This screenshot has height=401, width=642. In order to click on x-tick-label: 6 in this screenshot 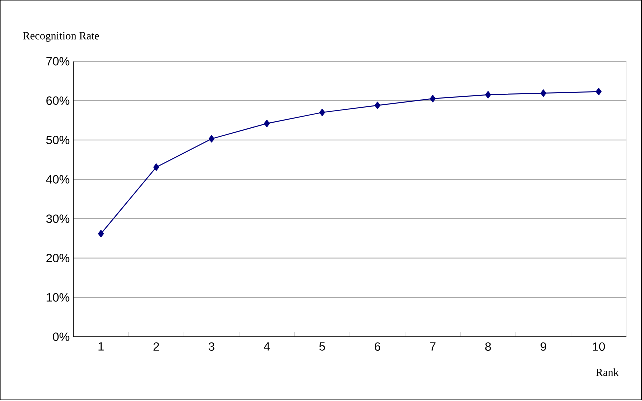, I will do `click(378, 347)`.